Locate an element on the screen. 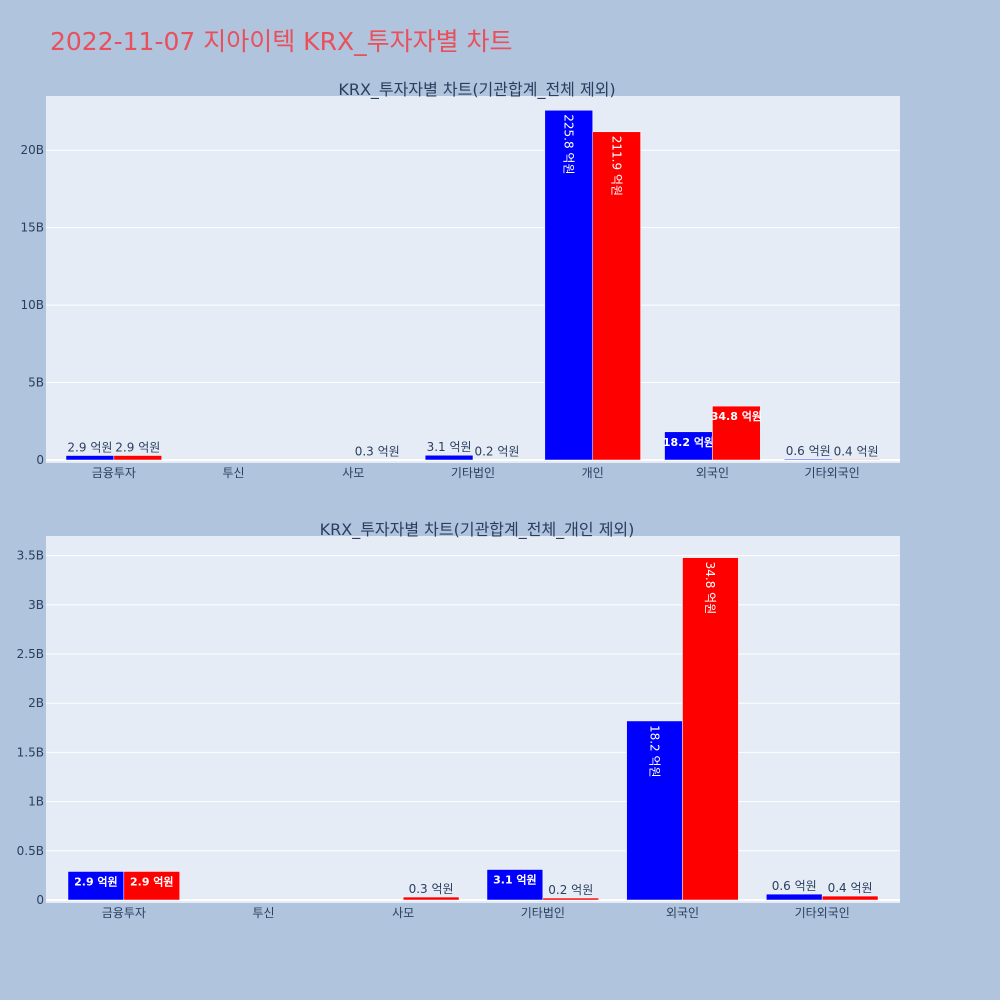 The height and width of the screenshot is (1000, 1000). y-tick-label: 10B is located at coordinates (32, 305).